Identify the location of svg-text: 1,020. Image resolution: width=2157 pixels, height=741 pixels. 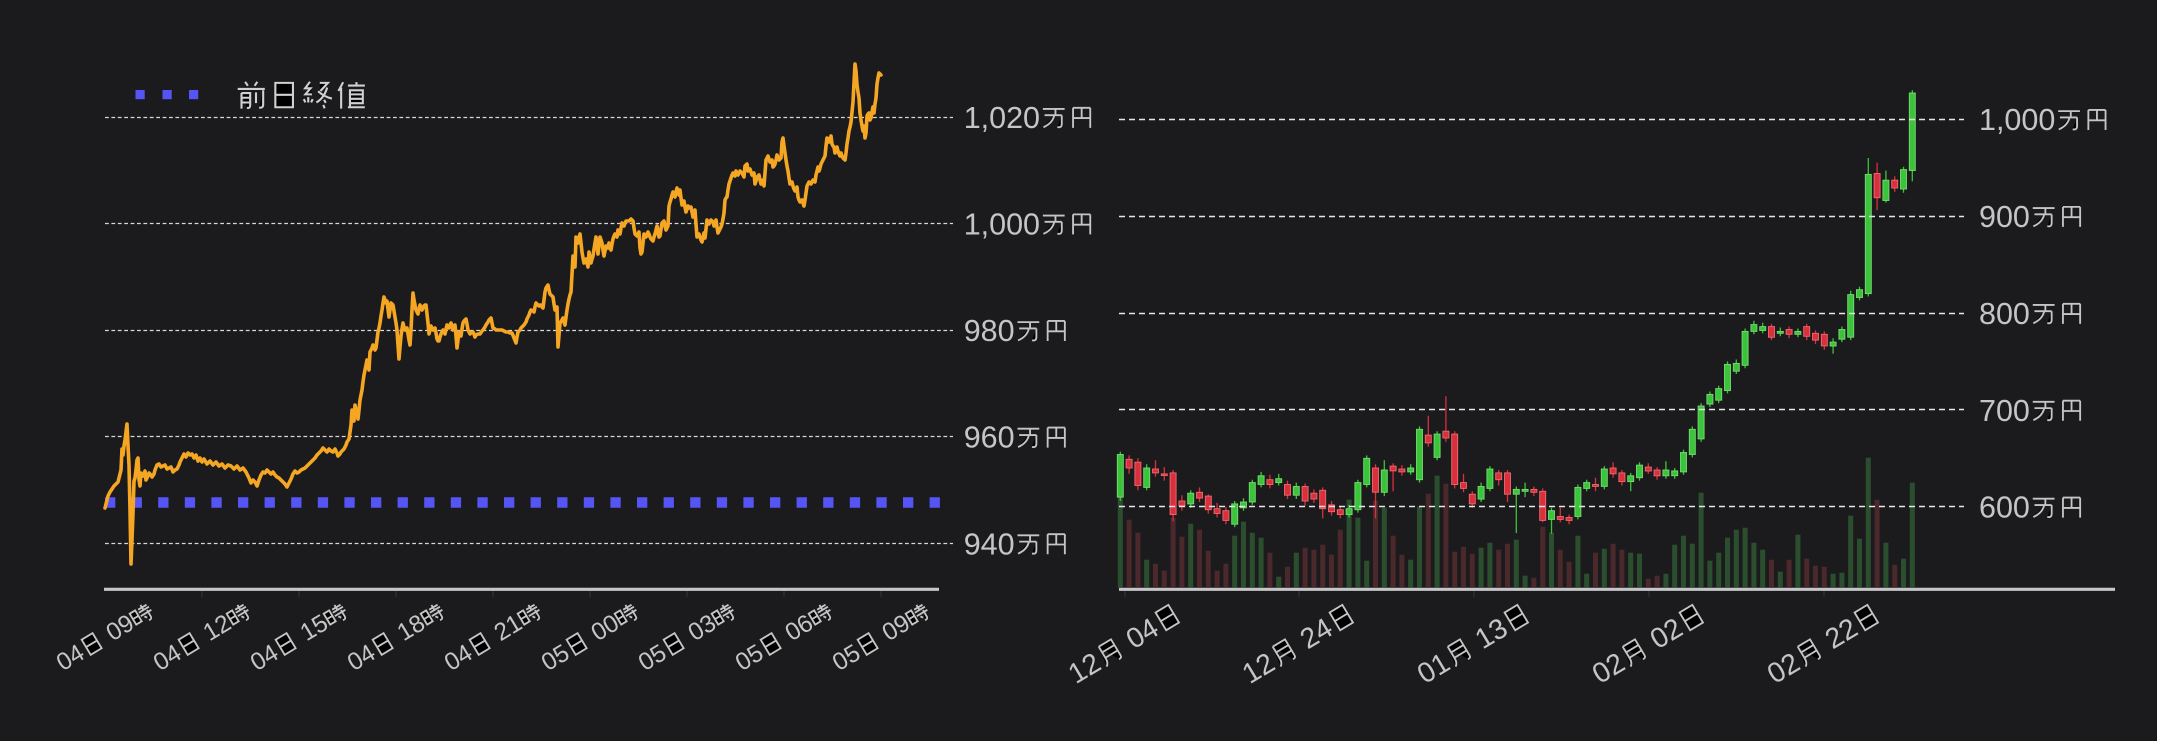
(1002, 118).